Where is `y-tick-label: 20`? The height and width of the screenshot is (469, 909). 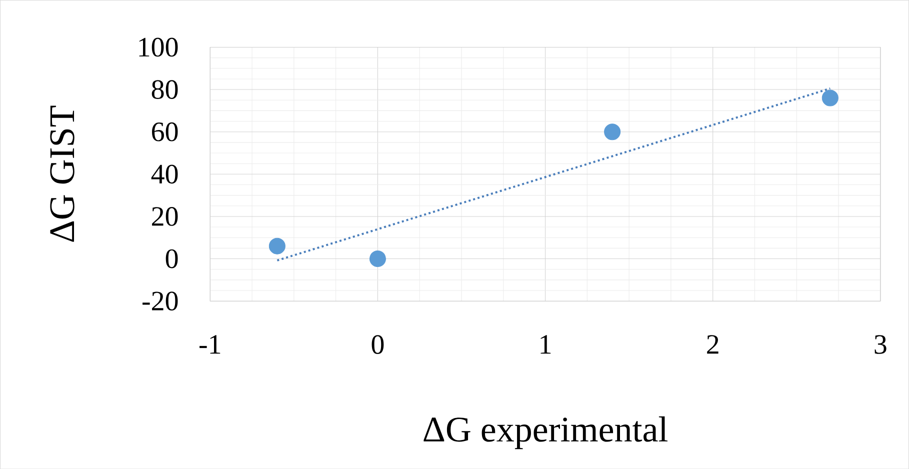 y-tick-label: 20 is located at coordinates (165, 216).